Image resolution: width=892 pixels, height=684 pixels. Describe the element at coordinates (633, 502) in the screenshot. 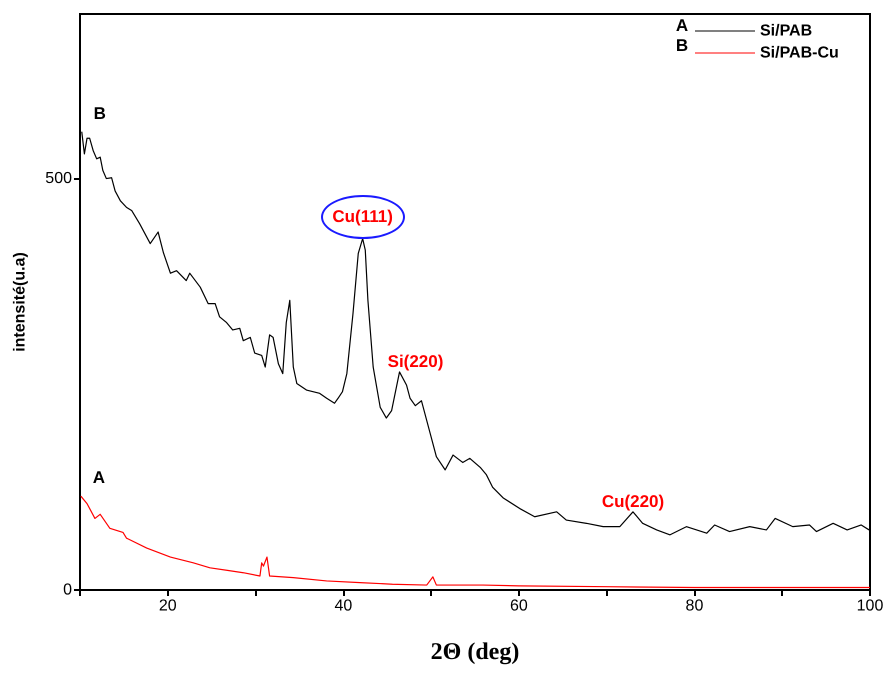

I see `annotation: Cu(220)` at that location.